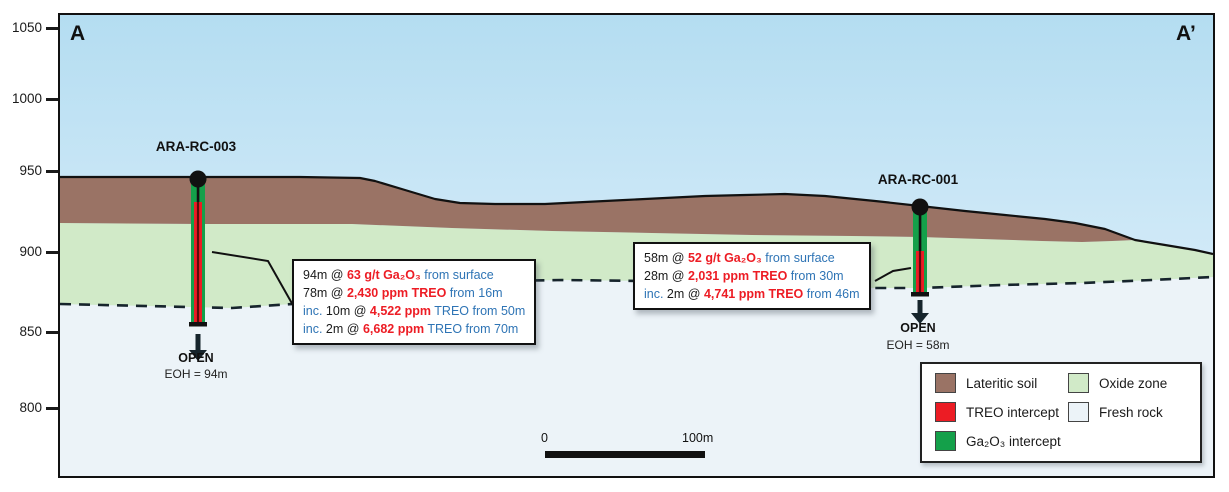 The width and height of the screenshot is (1229, 492). Describe the element at coordinates (831, 294) in the screenshot. I see `depth-text: from 46m` at that location.